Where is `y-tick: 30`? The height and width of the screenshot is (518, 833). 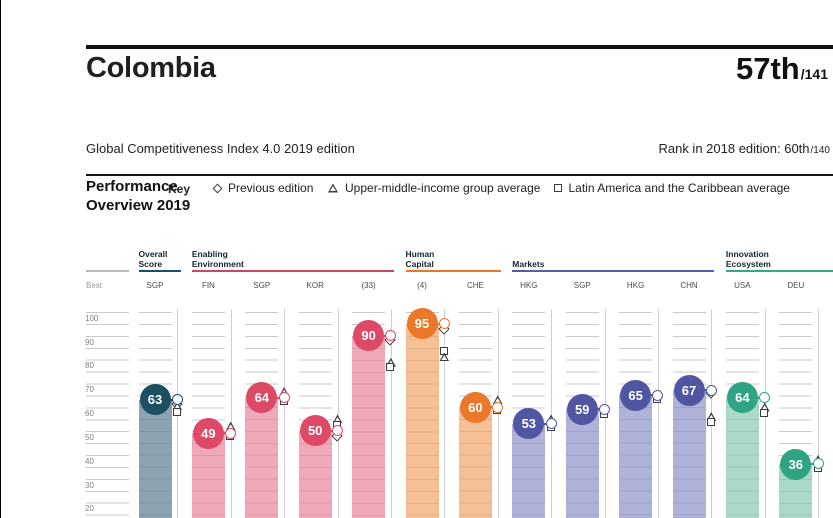
y-tick: 30 is located at coordinates (89, 485).